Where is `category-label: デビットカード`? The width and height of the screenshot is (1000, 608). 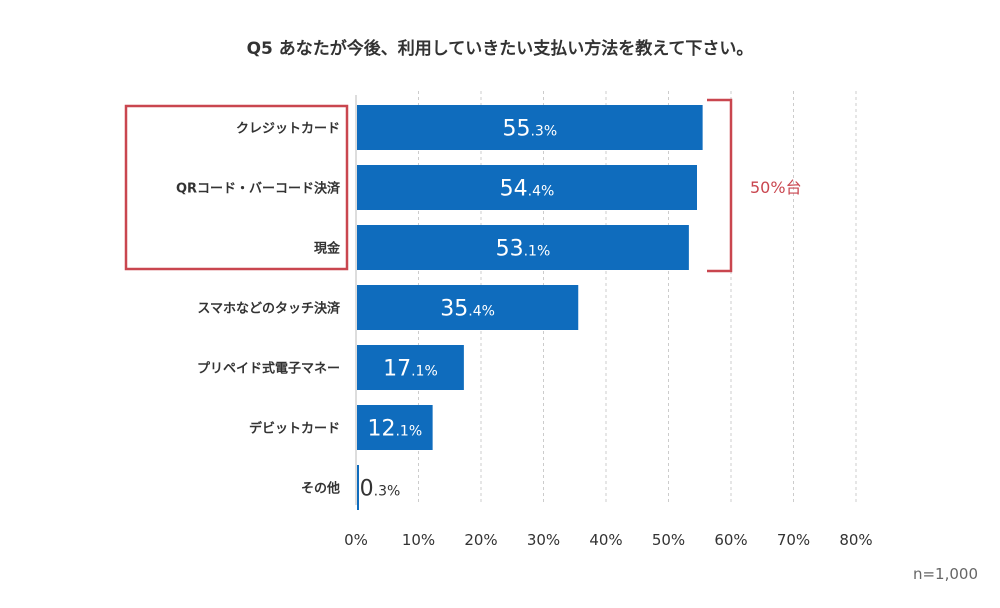
category-label: デビットカード is located at coordinates (294, 429).